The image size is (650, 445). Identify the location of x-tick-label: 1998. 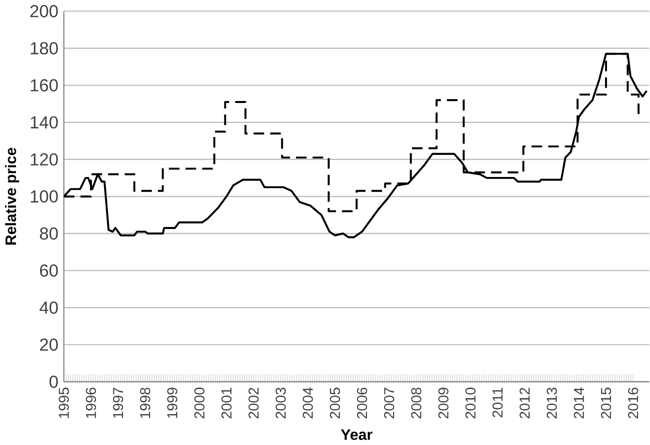
(145, 403).